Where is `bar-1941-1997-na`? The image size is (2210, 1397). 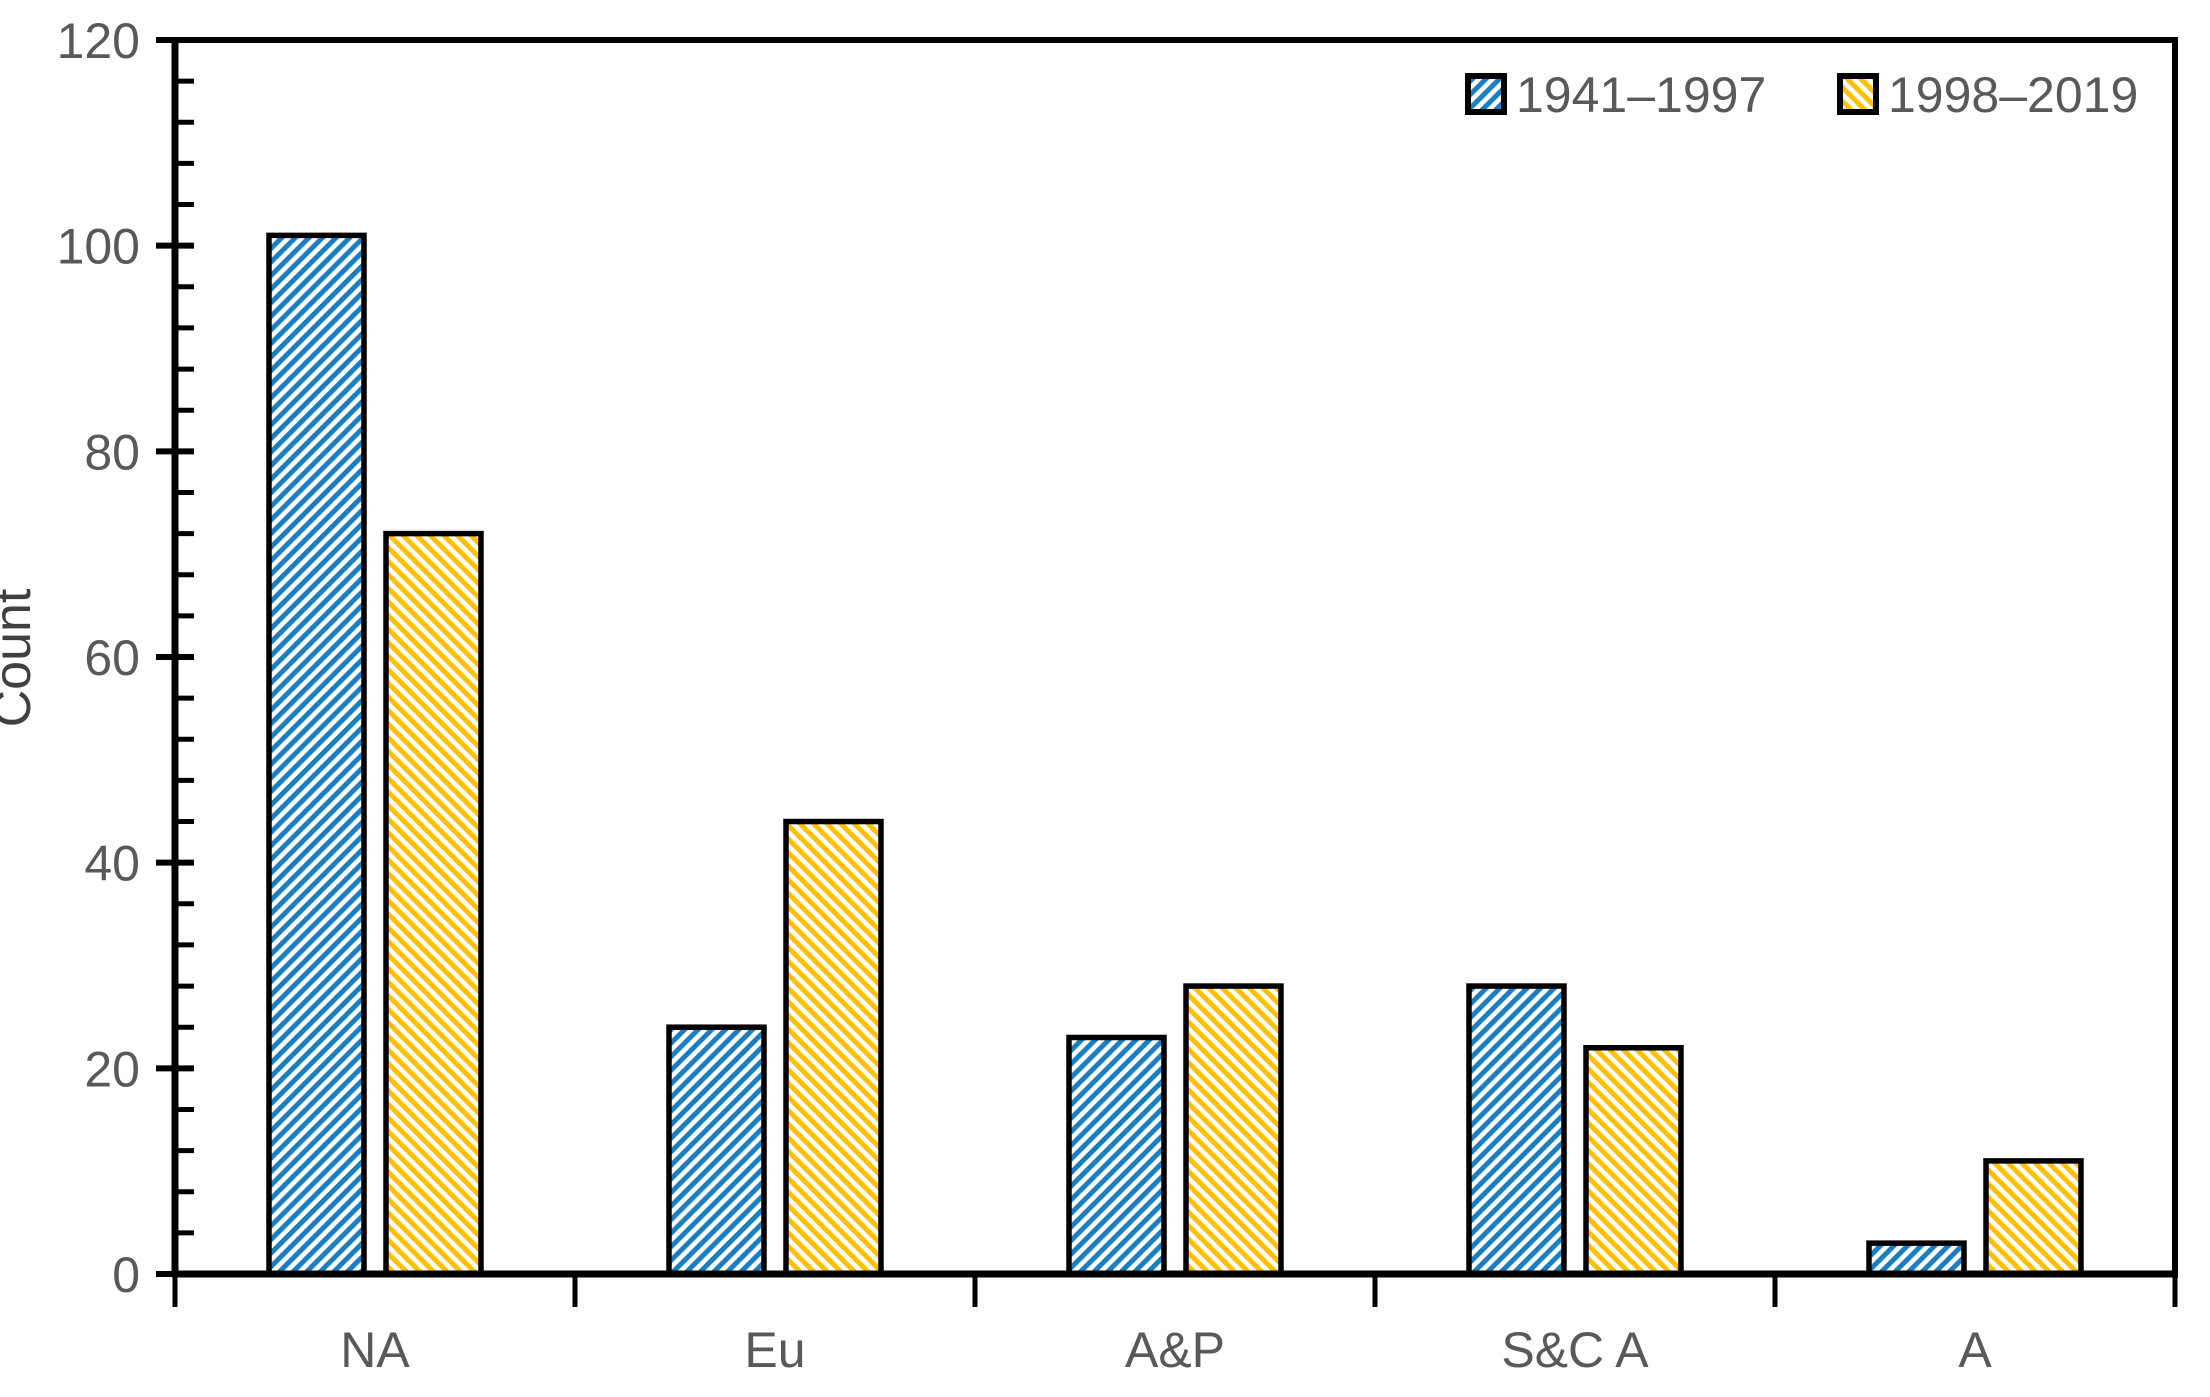
bar-1941-1997-na is located at coordinates (316, 754).